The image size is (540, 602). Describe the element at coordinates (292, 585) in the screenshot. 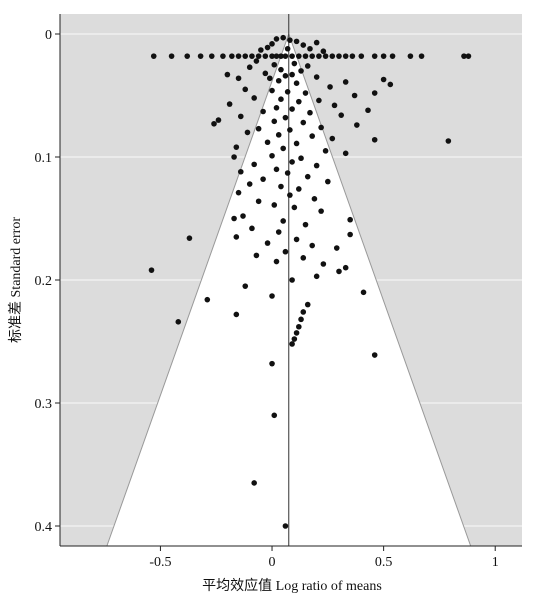

I see `x-axis-title: 平均效应值 Log ratio of means` at that location.